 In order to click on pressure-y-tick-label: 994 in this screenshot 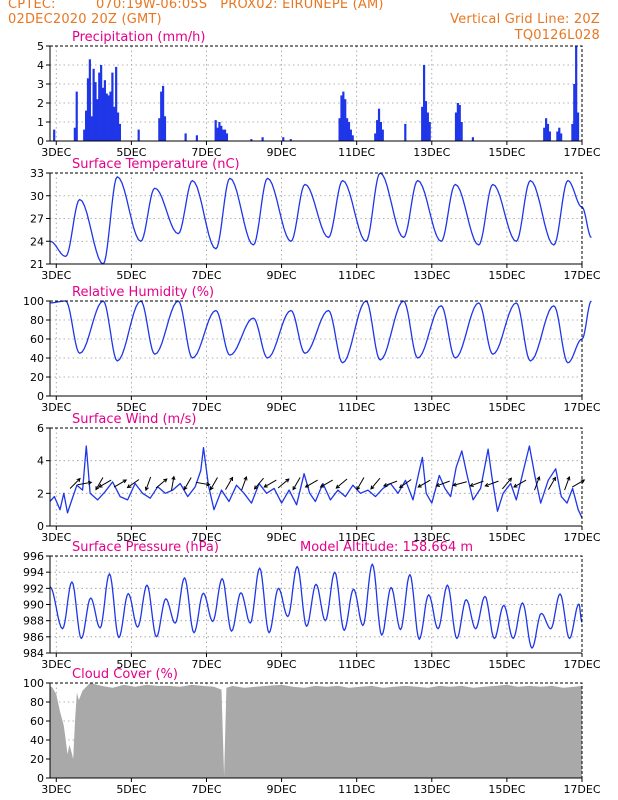, I will do `click(33, 572)`.